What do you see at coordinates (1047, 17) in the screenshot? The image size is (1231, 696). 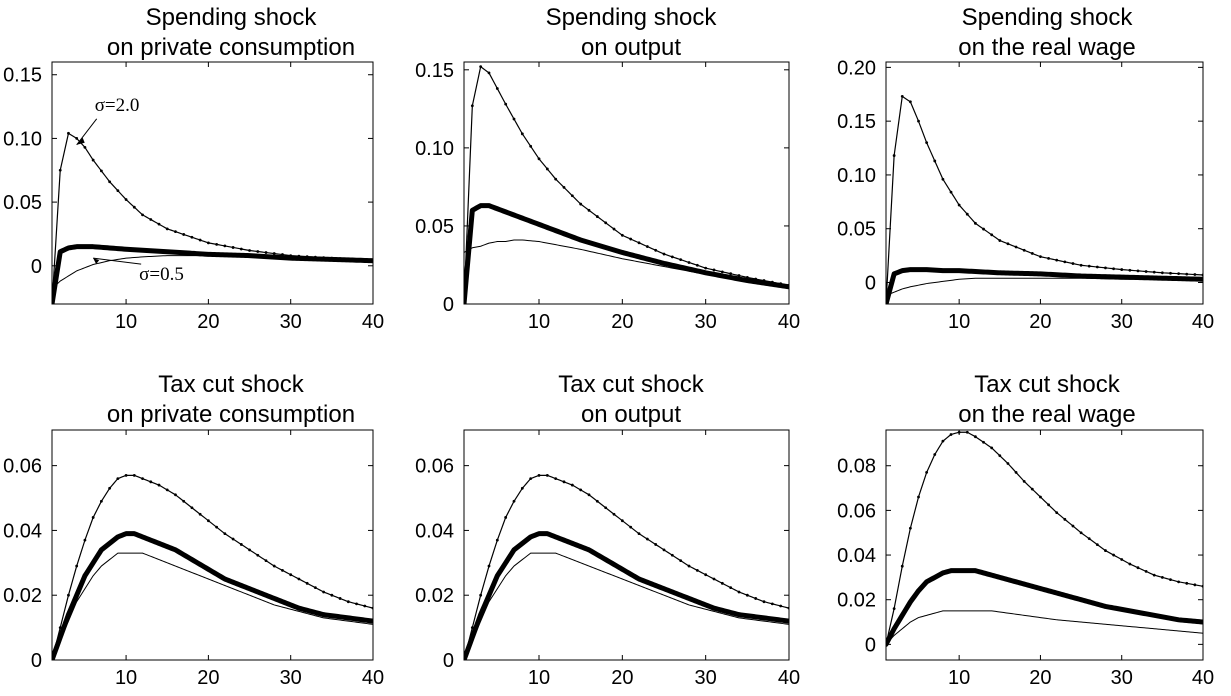 I see `panel-title-line1: Spending shock` at bounding box center [1047, 17].